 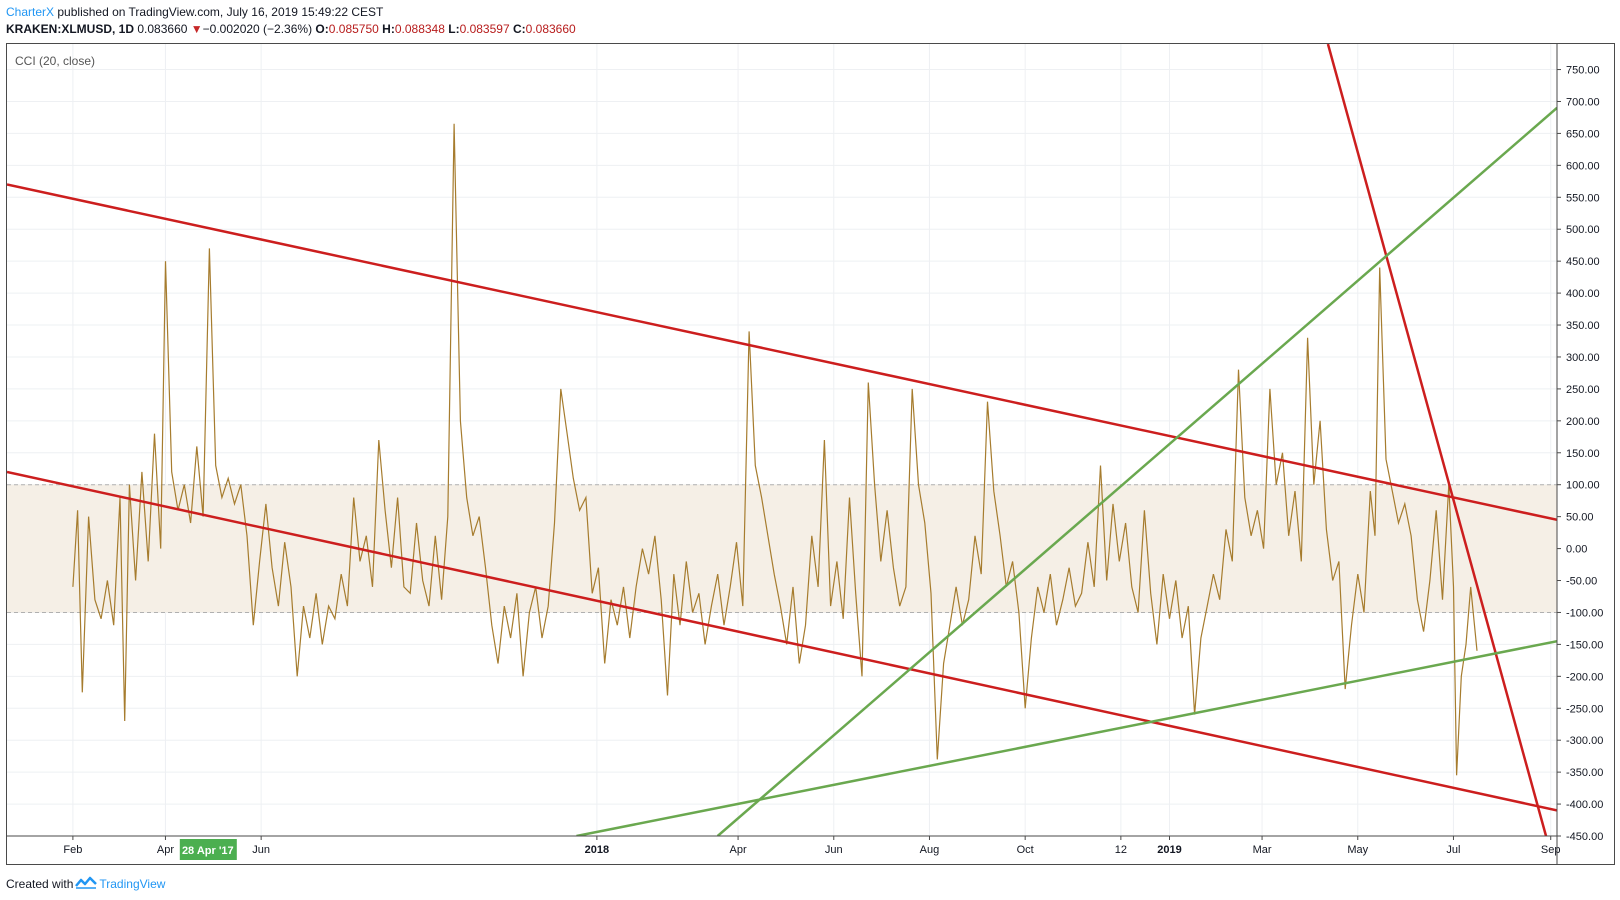 I want to click on price-tick-label: 100.00, so click(x=1583, y=486).